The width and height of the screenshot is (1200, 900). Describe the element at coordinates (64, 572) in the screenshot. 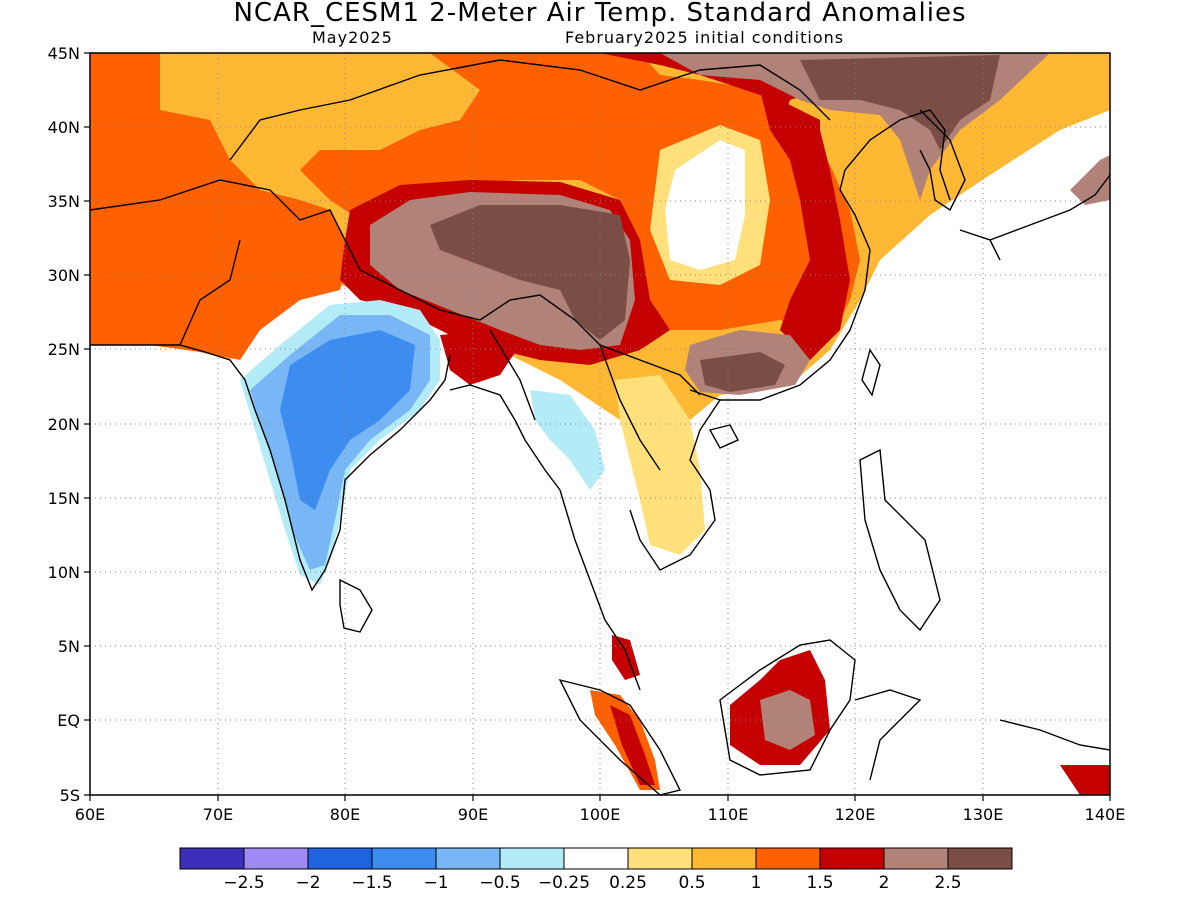

I see `lat-label: 10N` at that location.